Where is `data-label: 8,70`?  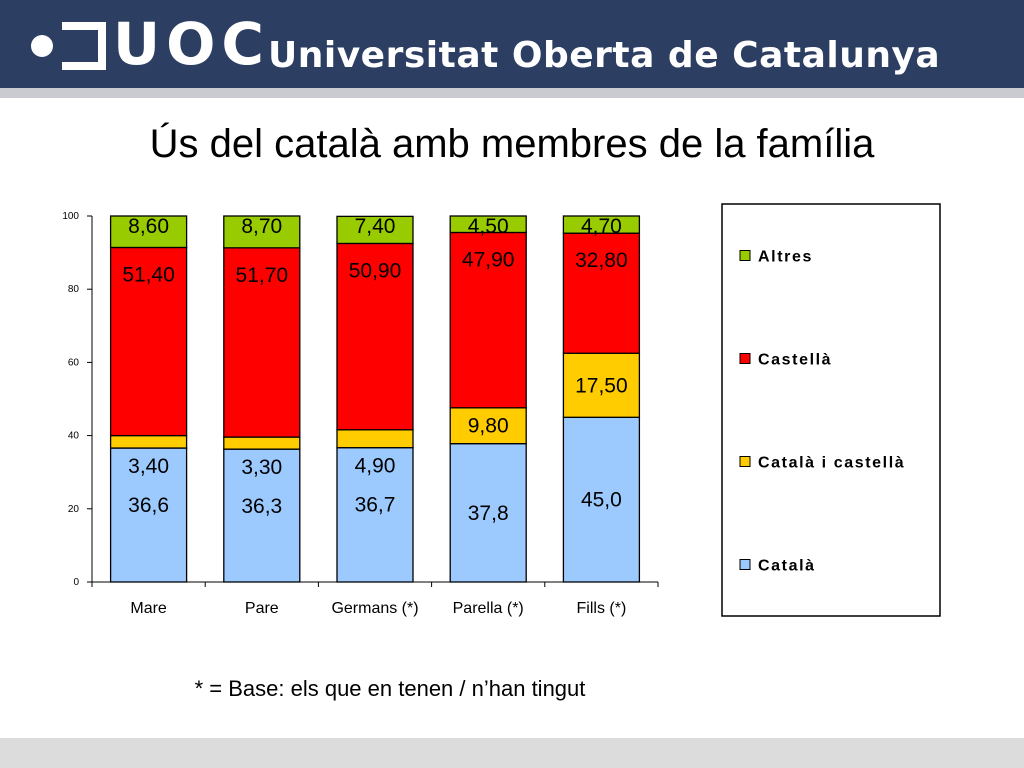 data-label: 8,70 is located at coordinates (261, 226).